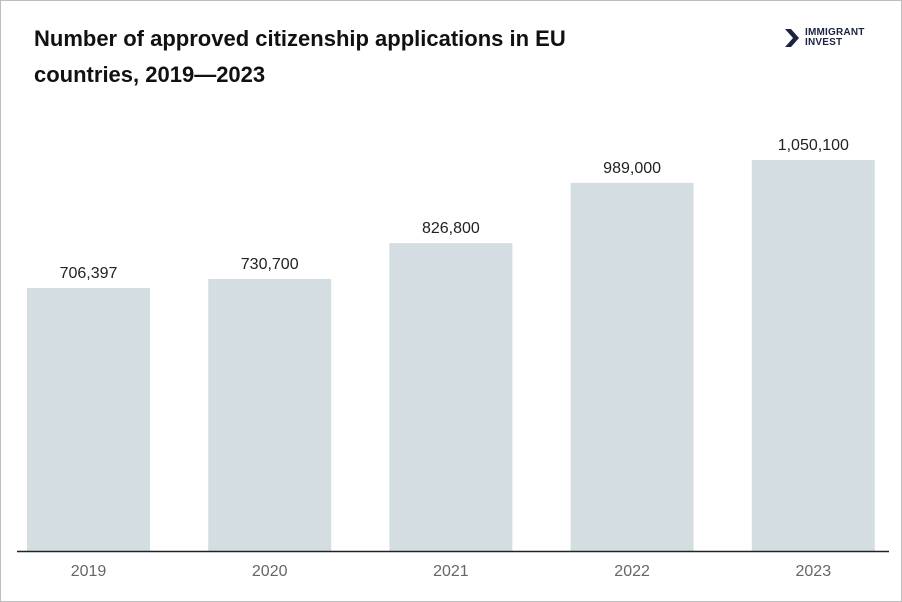  I want to click on brand-logo: IMMIGRANT INVEST, so click(835, 39).